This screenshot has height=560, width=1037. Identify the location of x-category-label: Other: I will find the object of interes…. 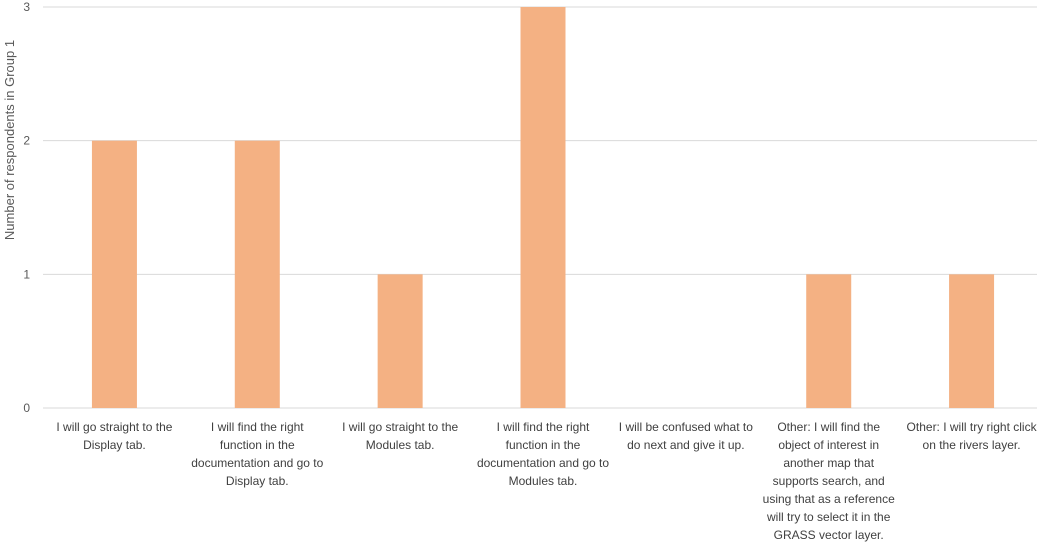
(828, 481).